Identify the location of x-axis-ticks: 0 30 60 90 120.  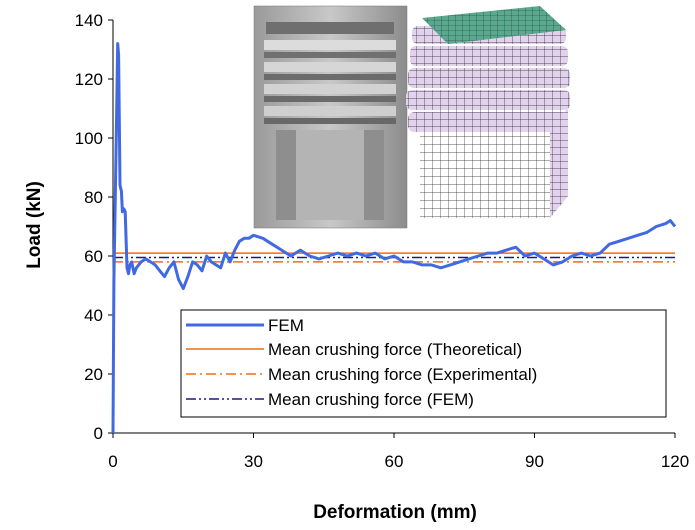
(398, 452).